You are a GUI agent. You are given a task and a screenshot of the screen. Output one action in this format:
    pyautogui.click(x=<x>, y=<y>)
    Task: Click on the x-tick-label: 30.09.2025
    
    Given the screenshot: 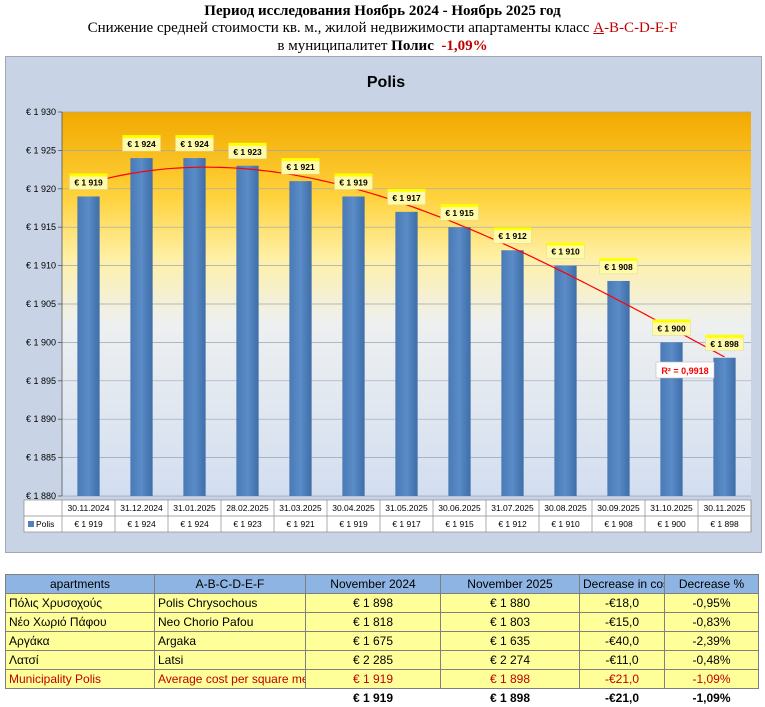 What is the action you would take?
    pyautogui.click(x=618, y=508)
    